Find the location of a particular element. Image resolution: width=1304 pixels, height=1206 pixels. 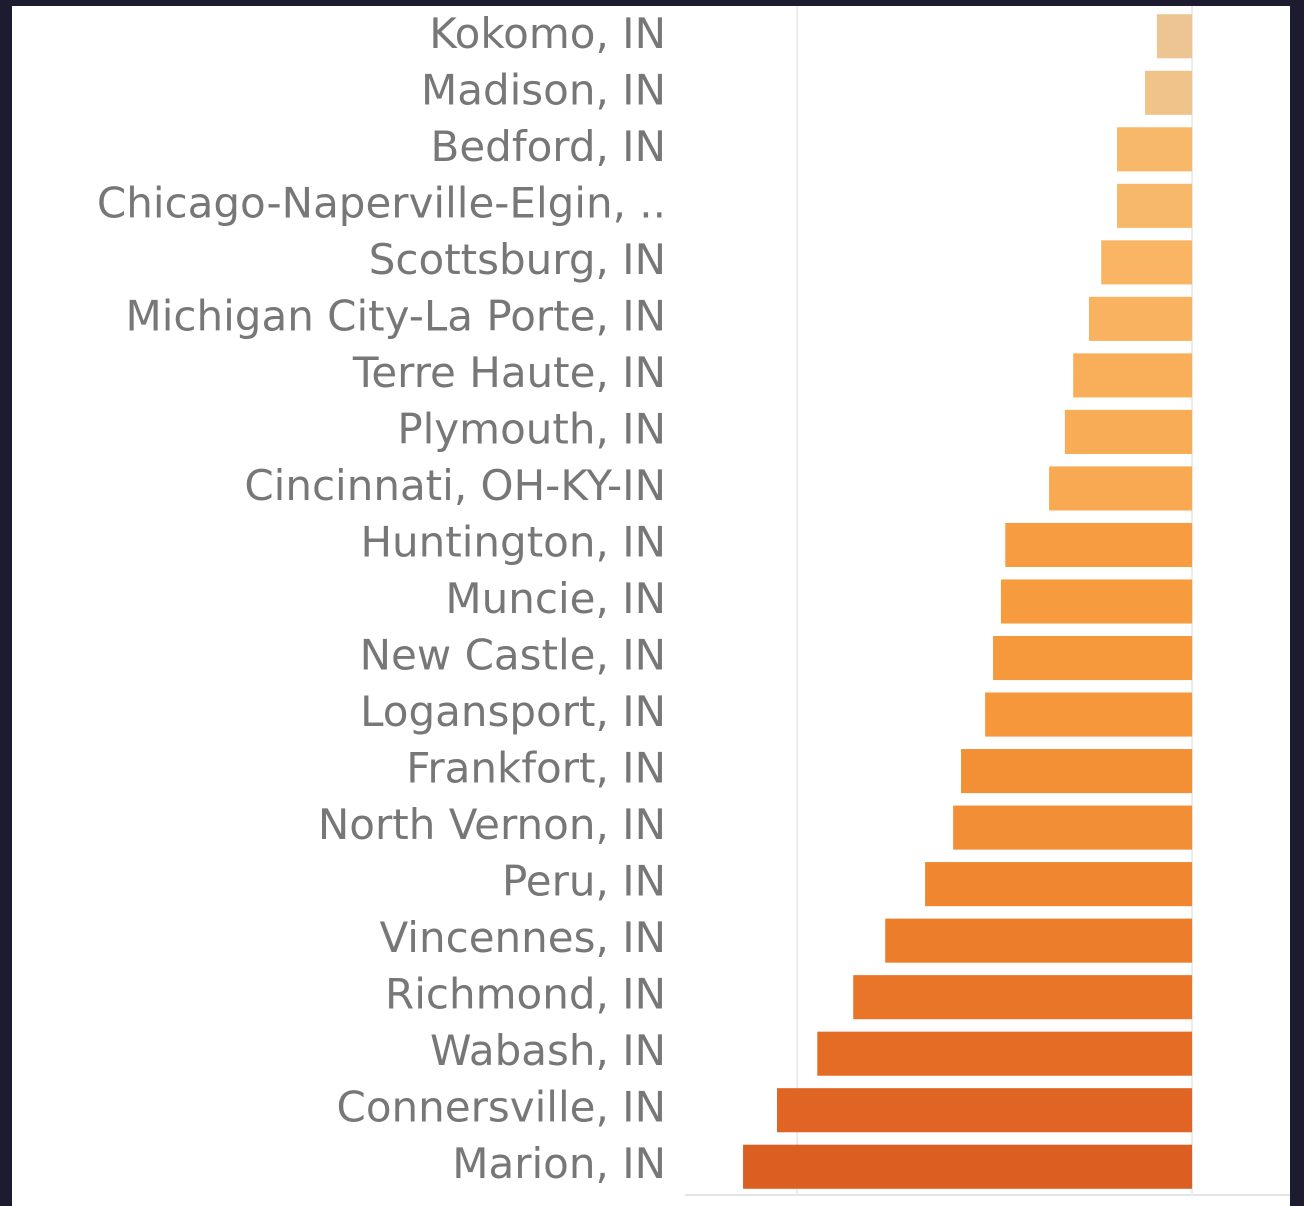

y-tick-label: Marion, IN is located at coordinates (559, 1163).